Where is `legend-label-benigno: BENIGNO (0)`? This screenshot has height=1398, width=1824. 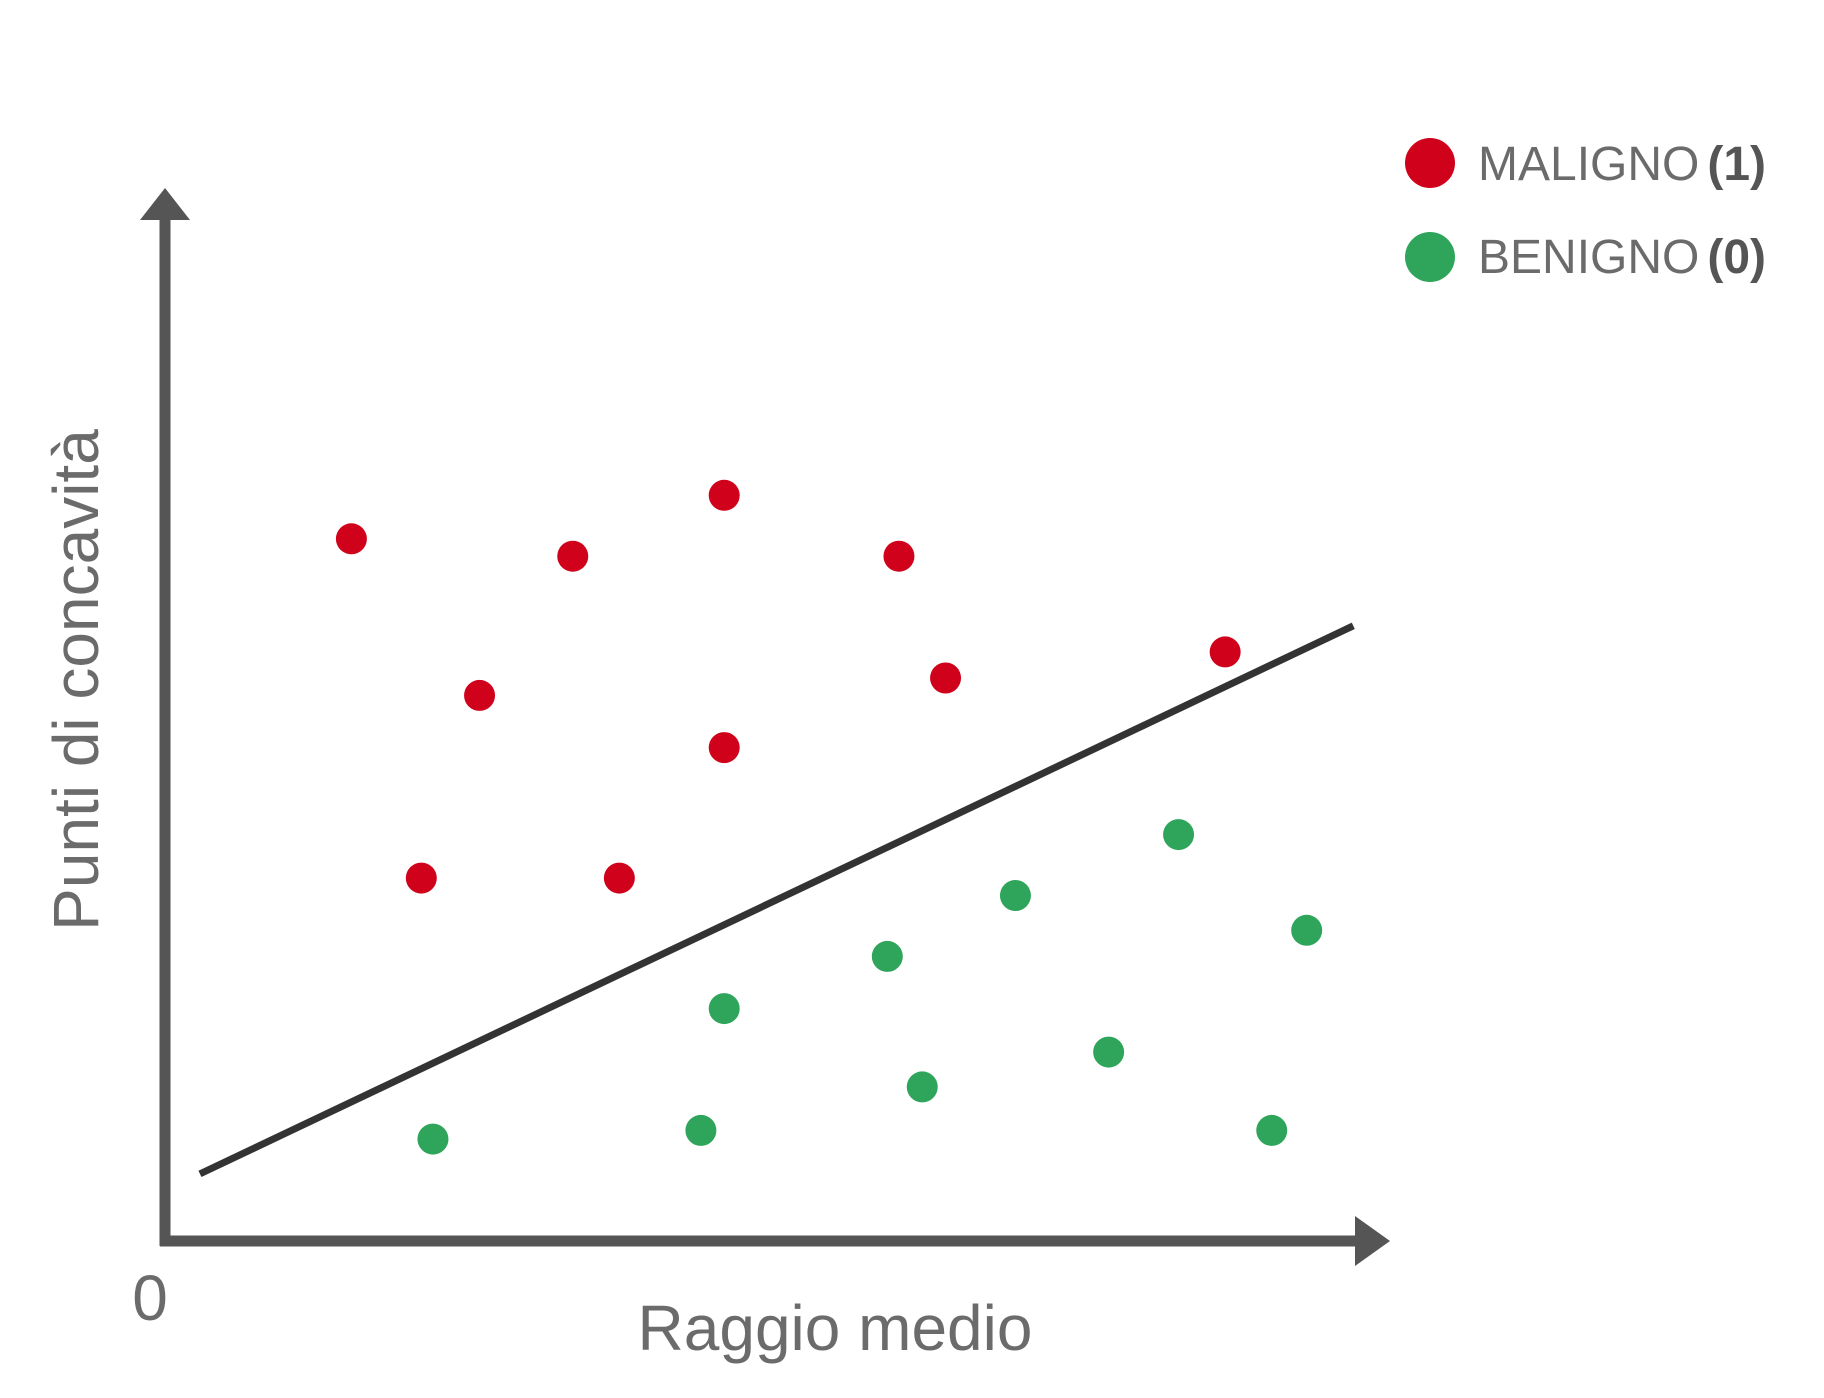
legend-label-benigno: BENIGNO (0) is located at coordinates (1622, 257).